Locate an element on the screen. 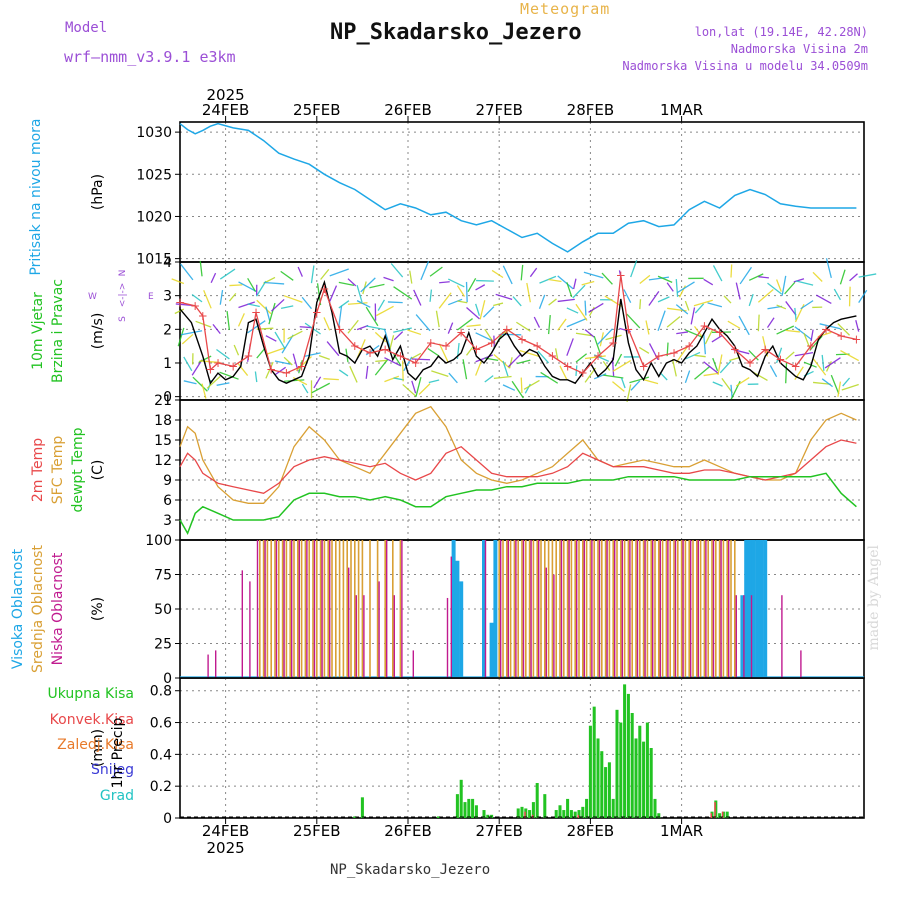  precip-legend-item: Snijeg is located at coordinates (112, 770).